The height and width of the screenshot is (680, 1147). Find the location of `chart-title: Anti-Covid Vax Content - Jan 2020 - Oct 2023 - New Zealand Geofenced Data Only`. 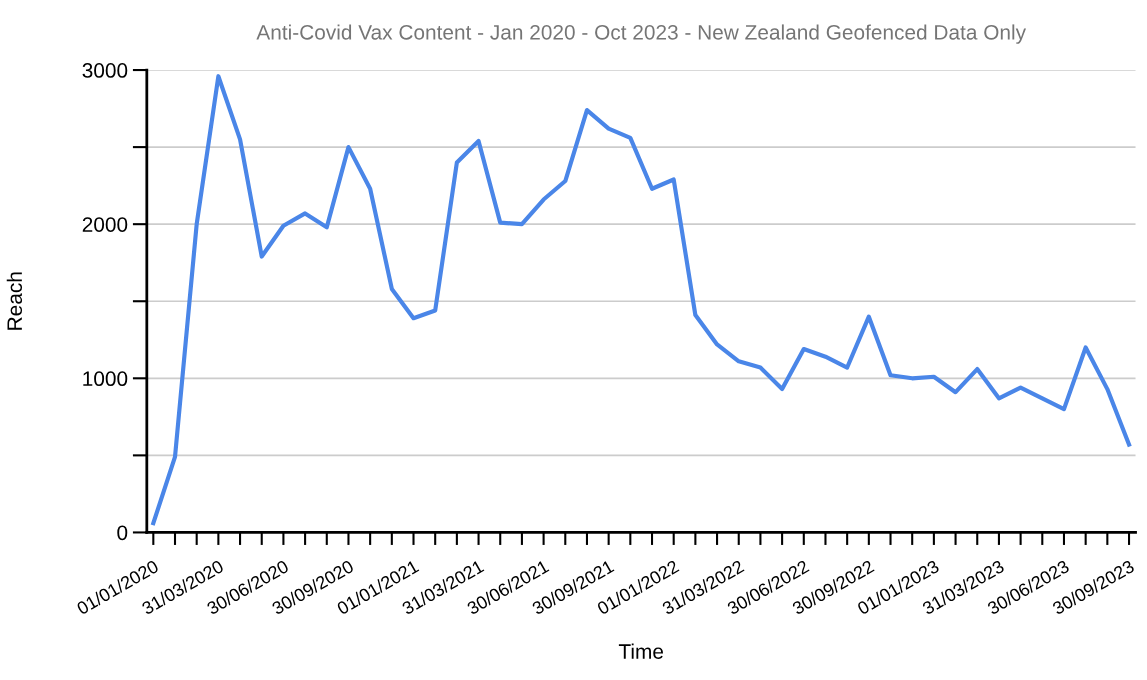

chart-title: Anti-Covid Vax Content - Jan 2020 - Oct 2023 - New Zealand Geofenced Data Only is located at coordinates (641, 34).